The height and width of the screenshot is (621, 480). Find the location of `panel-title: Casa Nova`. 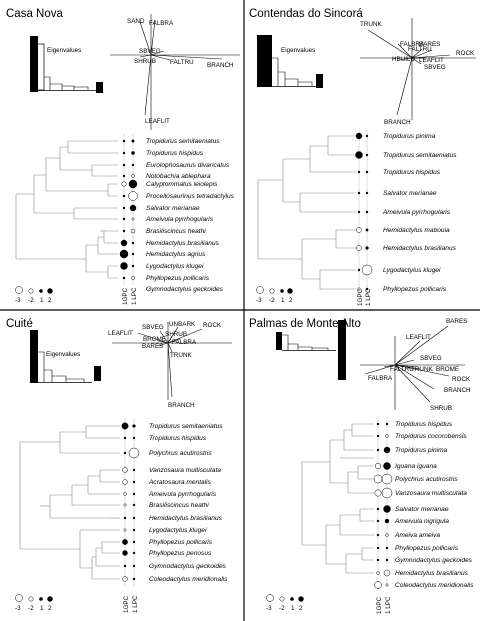

panel-title: Casa Nova is located at coordinates (34, 14).